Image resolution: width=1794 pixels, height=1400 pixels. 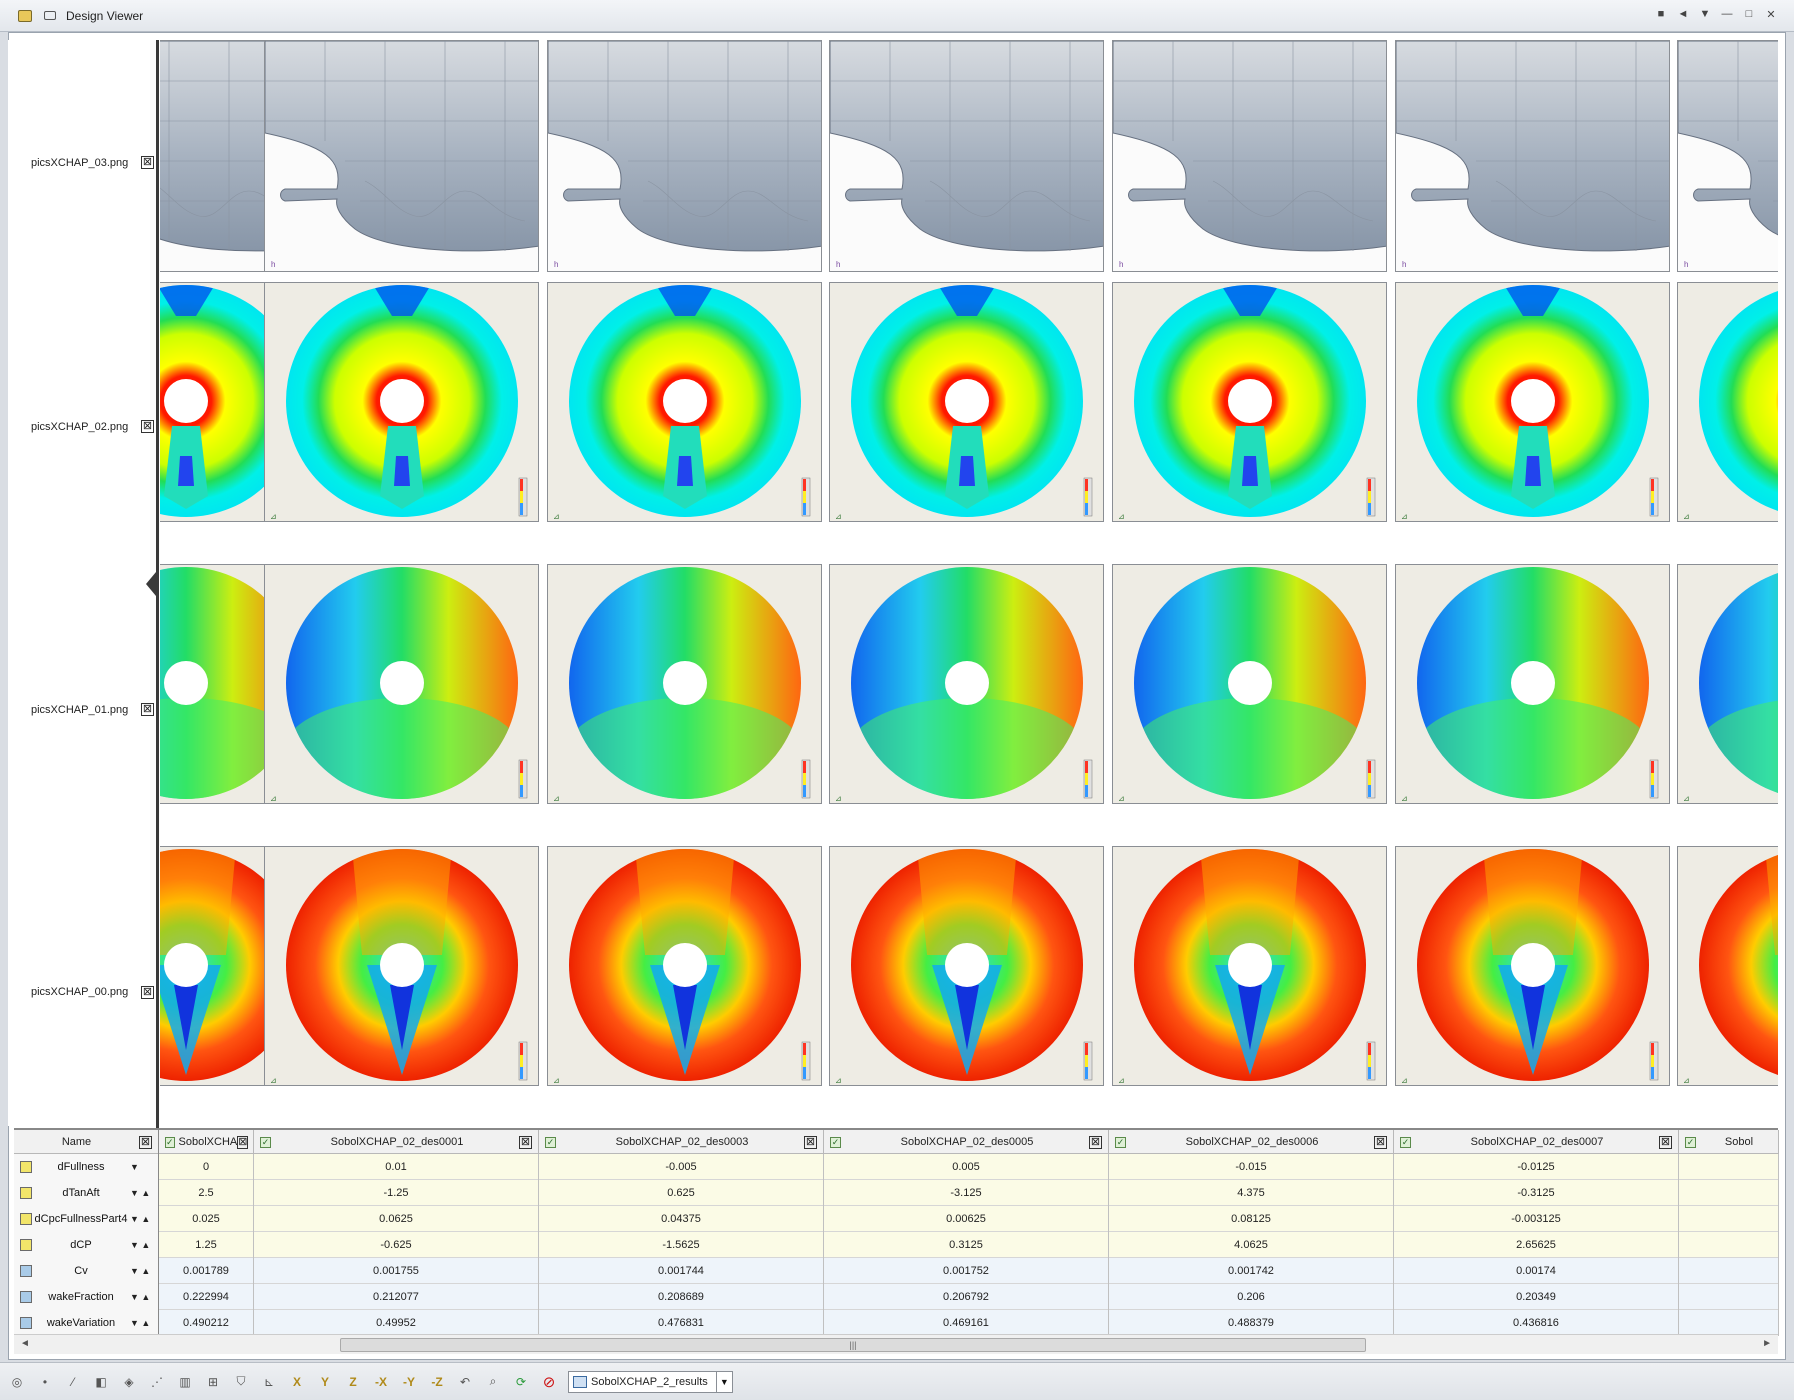 I want to click on splitter-collapse-icon, so click(x=151, y=584).